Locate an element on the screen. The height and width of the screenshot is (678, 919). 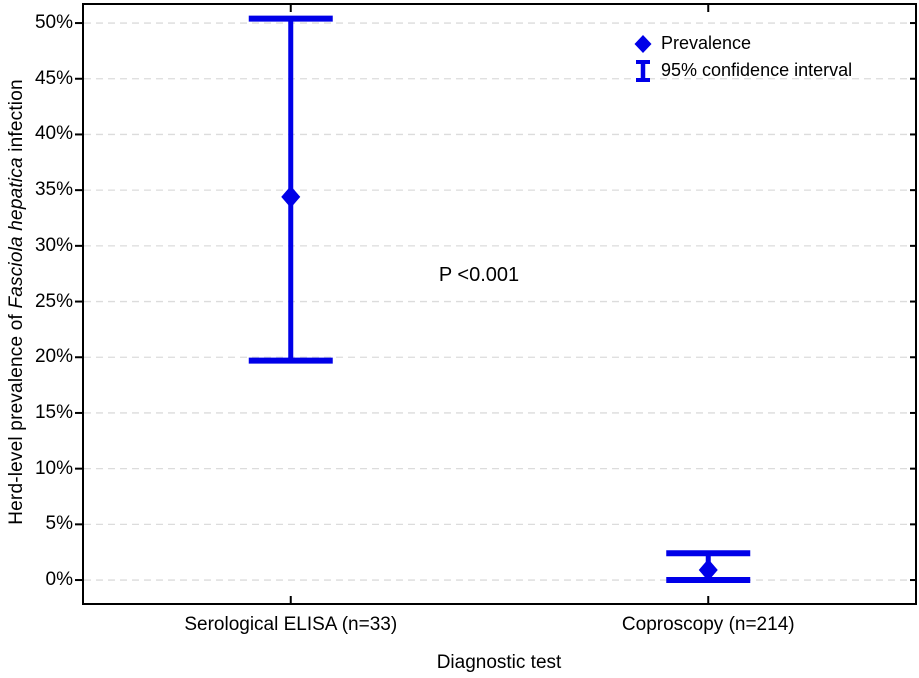
legend: Prevalence 95% confidence interval is located at coordinates (742, 57).